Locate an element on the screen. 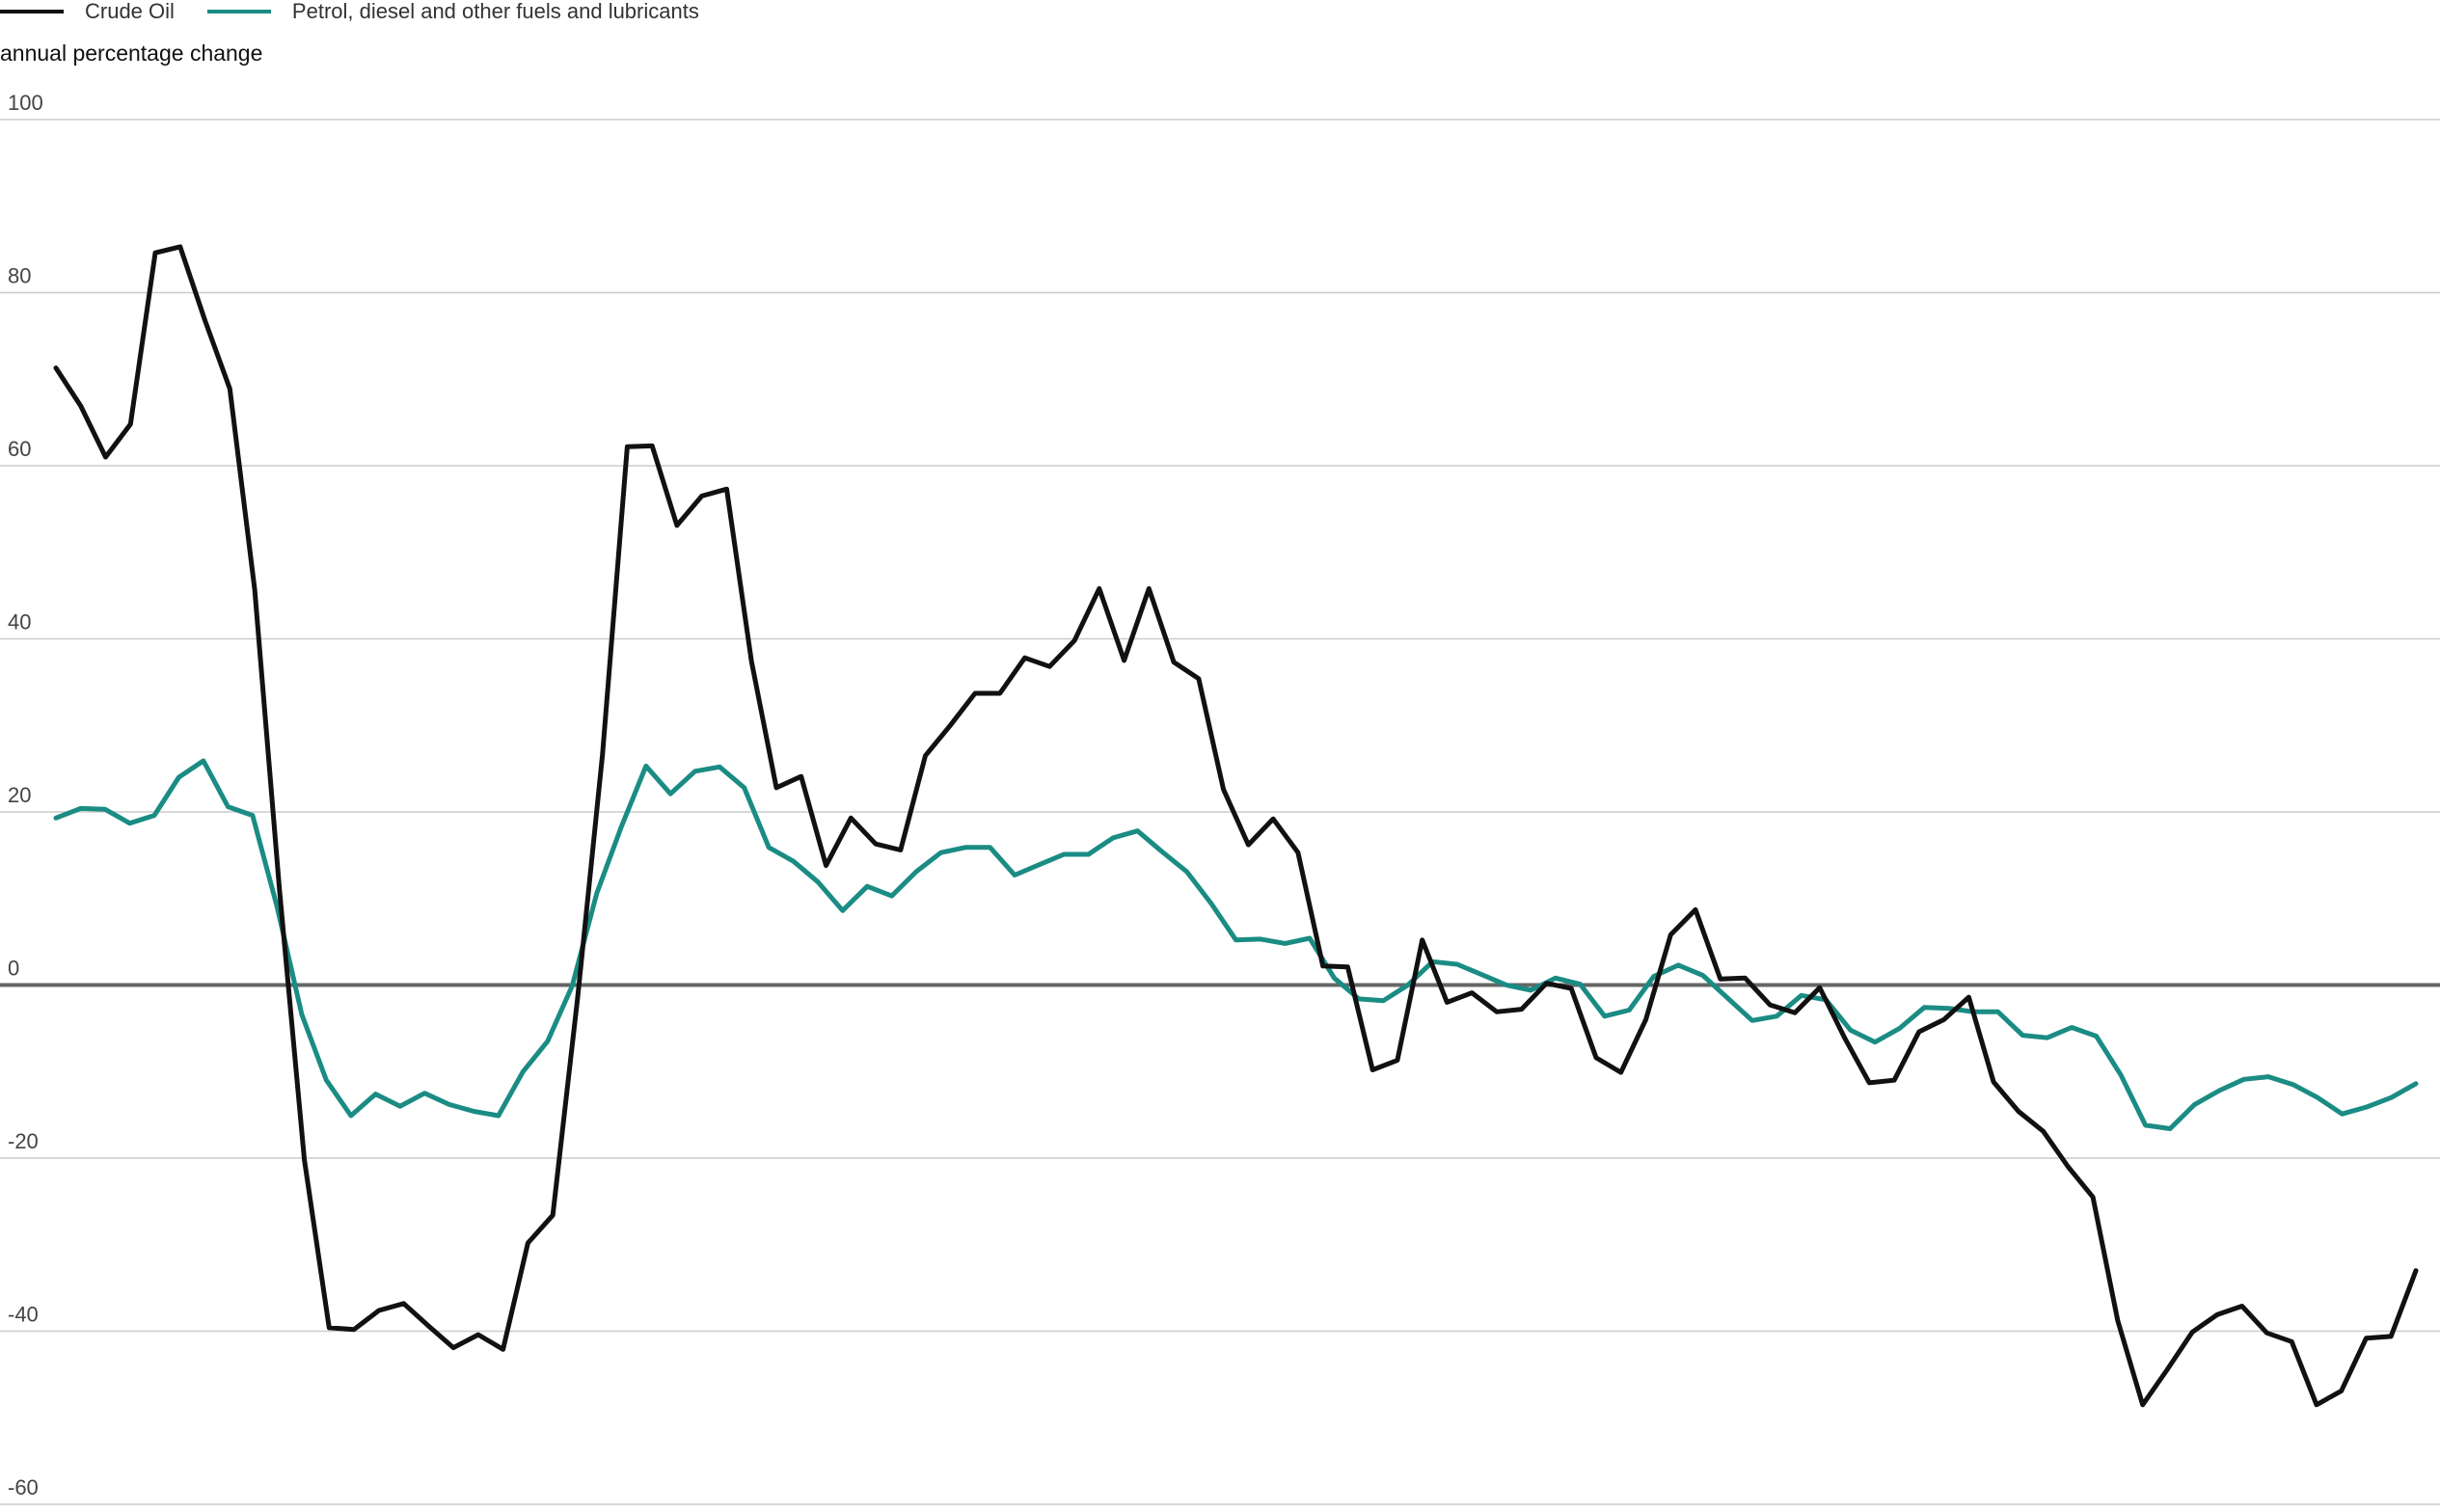 This screenshot has height=1512, width=2440. legend-label-crude-oil: Crude Oil is located at coordinates (130, 11).